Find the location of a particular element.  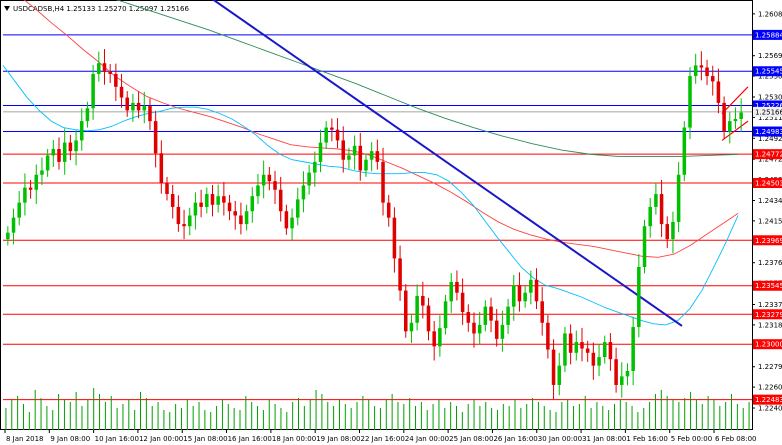

red-level-badge-1: 1.24503 is located at coordinates (767, 183).